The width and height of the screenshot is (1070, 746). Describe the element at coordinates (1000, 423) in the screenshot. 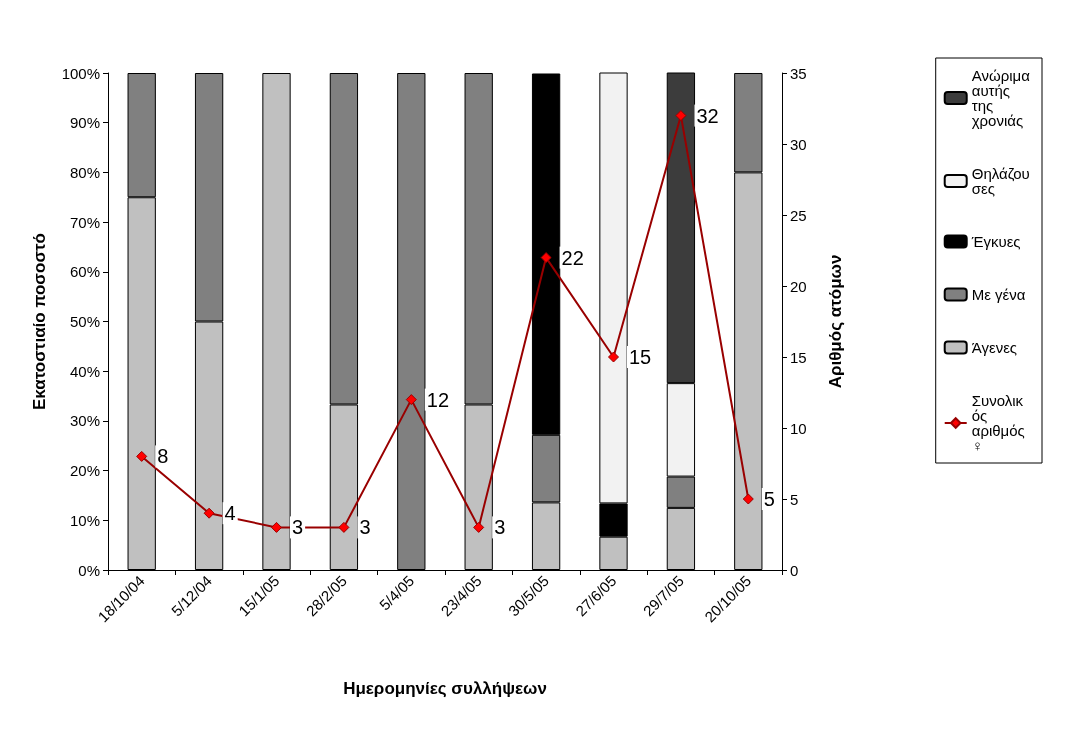

I see `legend-label: Συνολικός αριθμός ♀` at that location.